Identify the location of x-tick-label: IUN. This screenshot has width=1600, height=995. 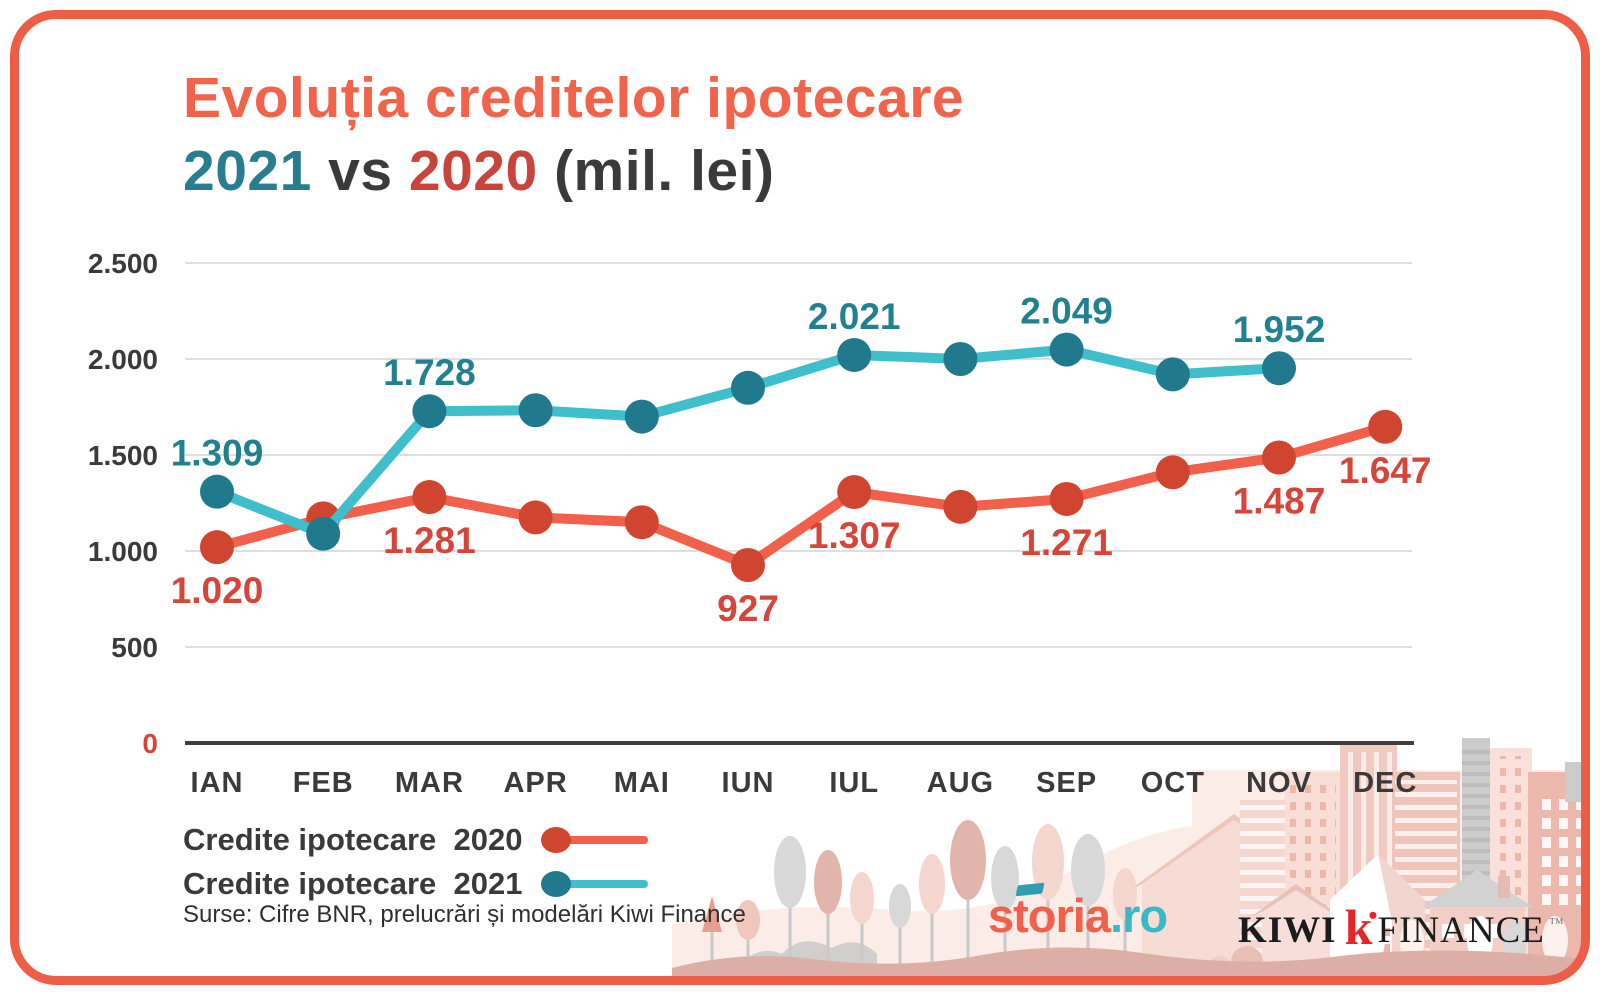
(748, 783).